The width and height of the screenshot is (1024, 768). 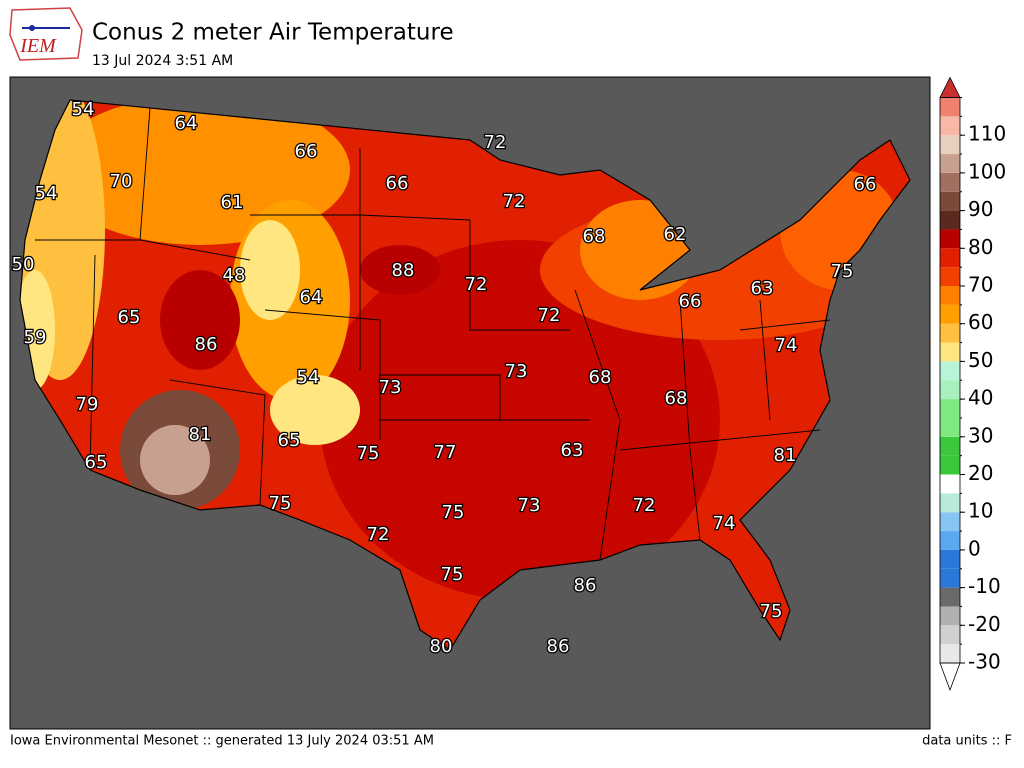 I want to click on colorbar-under, so click(x=950, y=677).